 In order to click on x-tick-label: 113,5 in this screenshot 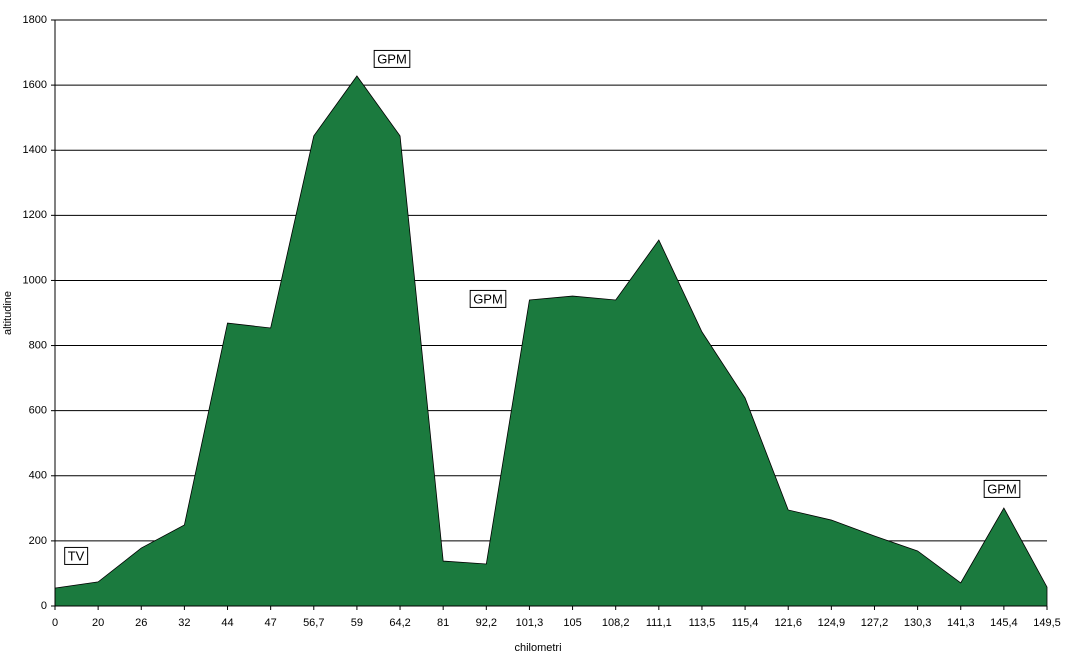, I will do `click(702, 623)`.